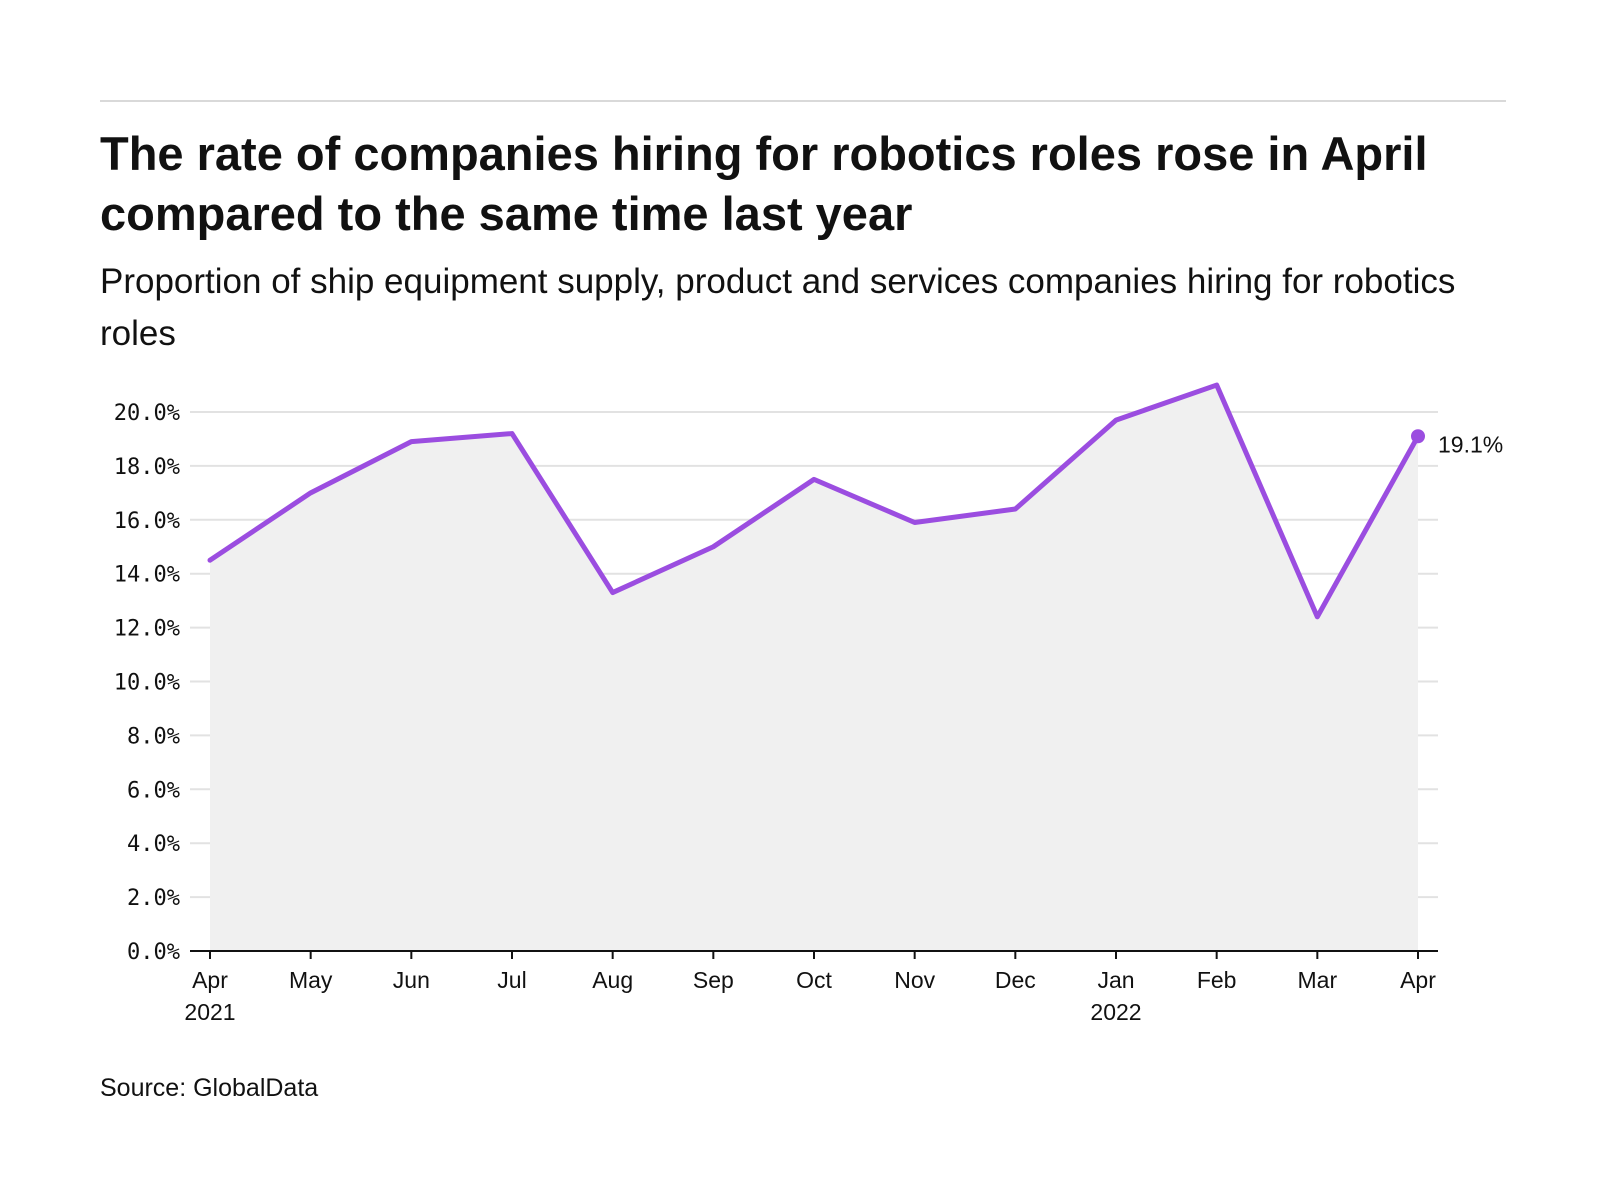 The height and width of the screenshot is (1200, 1600). Describe the element at coordinates (209, 1088) in the screenshot. I see `source-note: Source: GlobalData` at that location.